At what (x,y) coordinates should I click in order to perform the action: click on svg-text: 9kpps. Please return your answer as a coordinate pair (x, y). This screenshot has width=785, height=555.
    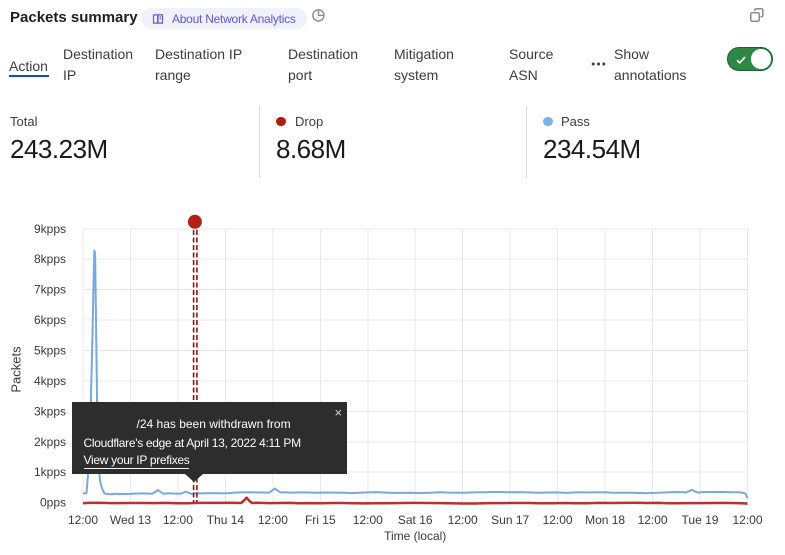
    Looking at the image, I should click on (50, 229).